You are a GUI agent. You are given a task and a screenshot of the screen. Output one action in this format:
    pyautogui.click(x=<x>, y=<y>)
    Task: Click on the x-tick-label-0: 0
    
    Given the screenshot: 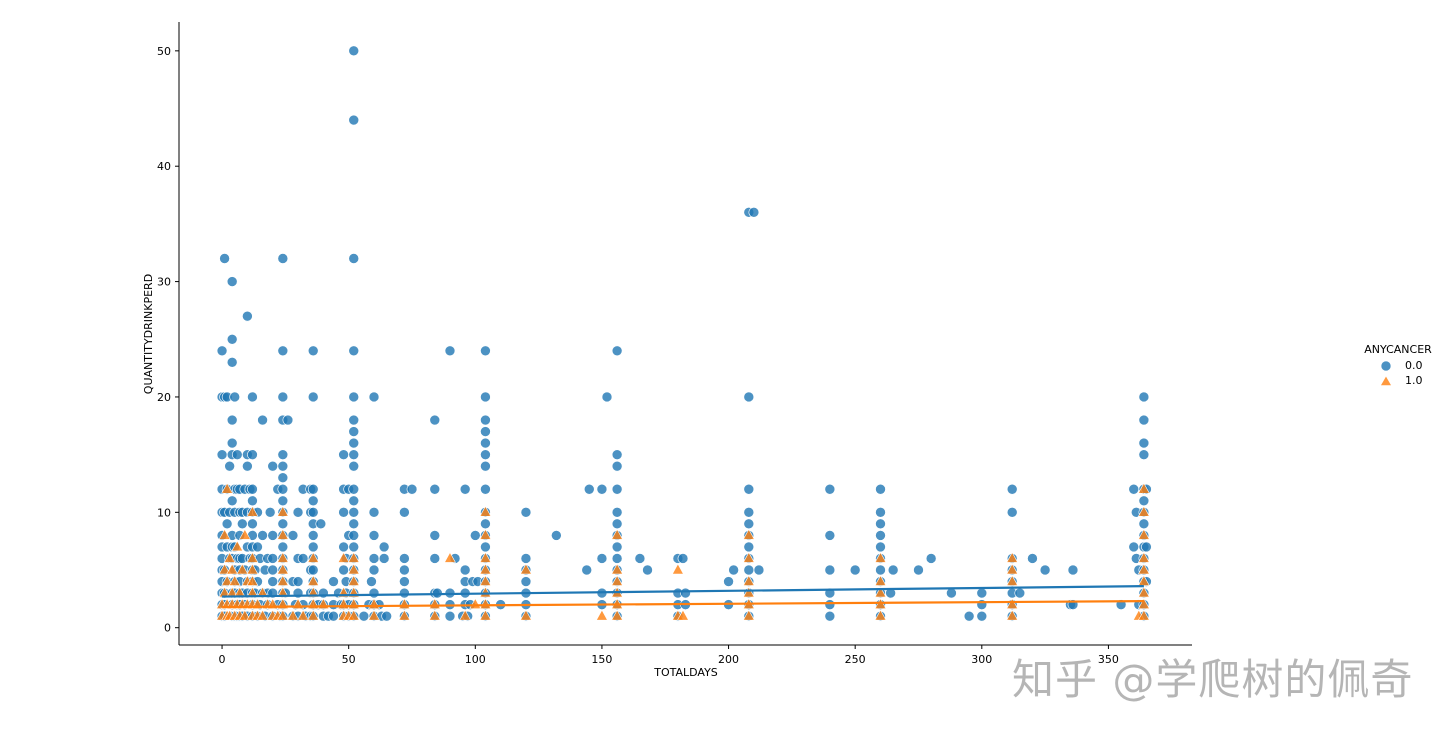 What is the action you would take?
    pyautogui.click(x=222, y=659)
    